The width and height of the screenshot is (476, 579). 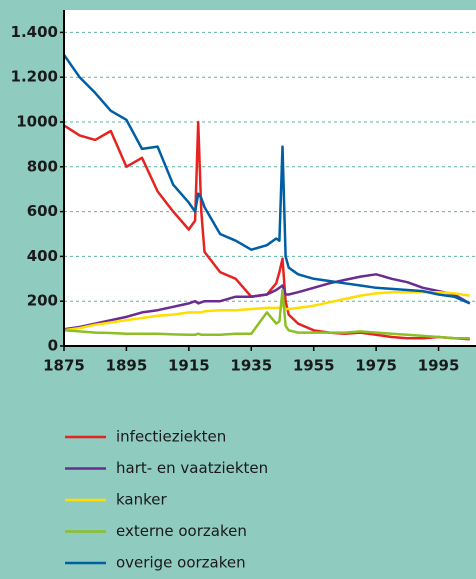 What do you see at coordinates (42, 301) in the screenshot?
I see `y-tick-label: 200` at bounding box center [42, 301].